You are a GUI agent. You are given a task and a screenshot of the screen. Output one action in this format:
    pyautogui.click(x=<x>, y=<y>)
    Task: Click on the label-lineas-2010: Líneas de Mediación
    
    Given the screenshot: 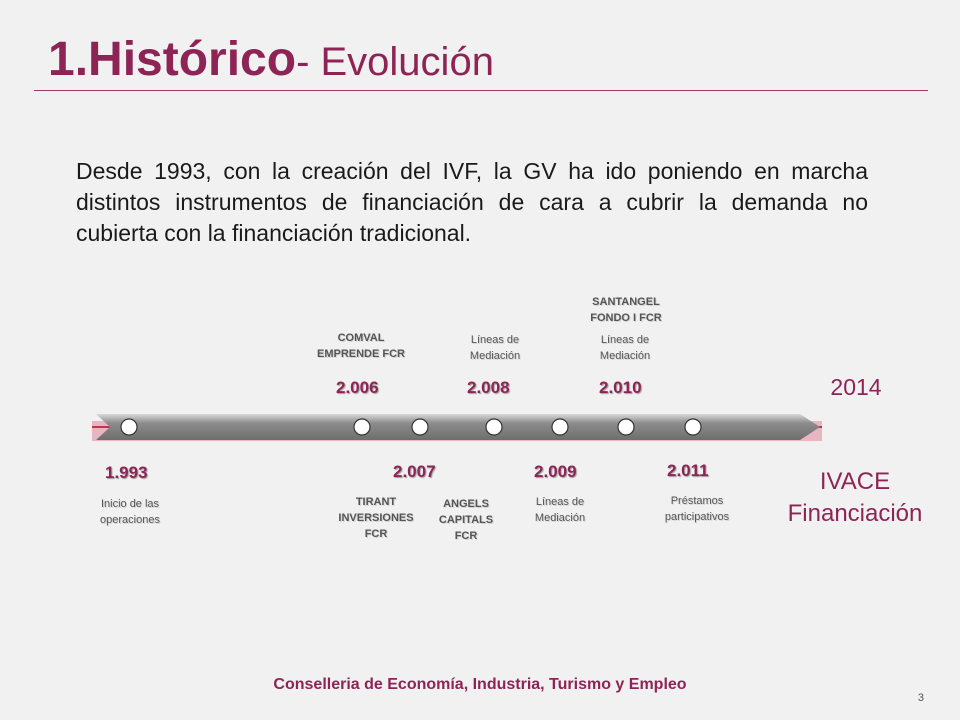 What is the action you would take?
    pyautogui.click(x=625, y=348)
    